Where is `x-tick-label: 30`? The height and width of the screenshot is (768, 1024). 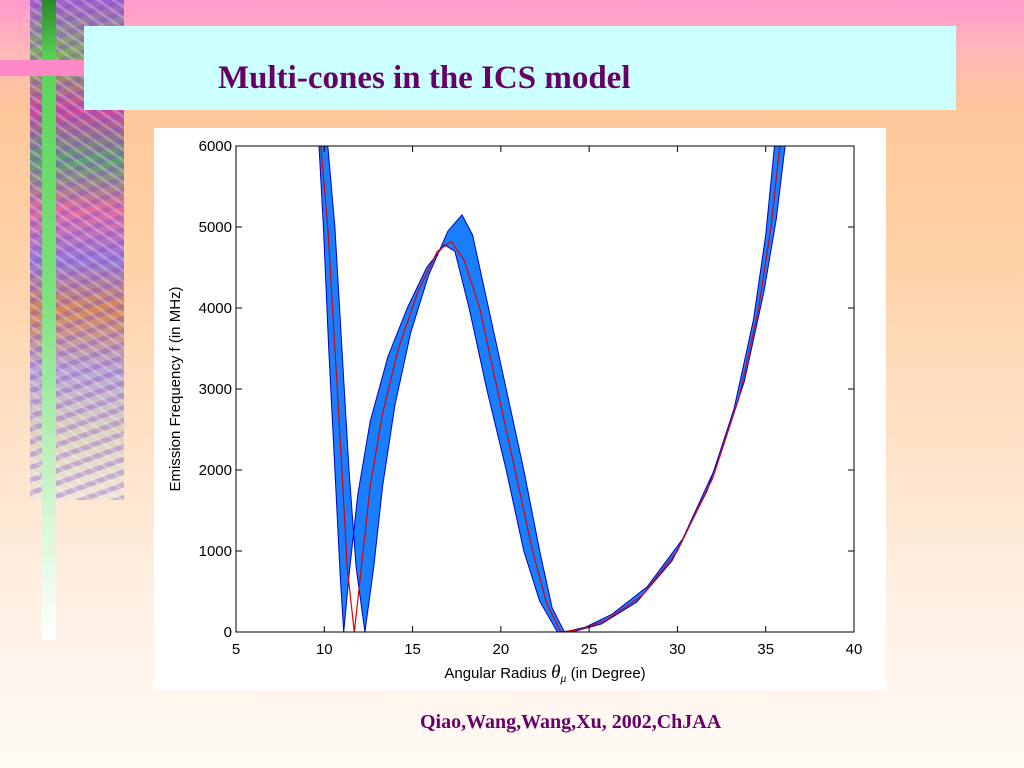 x-tick-label: 30 is located at coordinates (677, 649).